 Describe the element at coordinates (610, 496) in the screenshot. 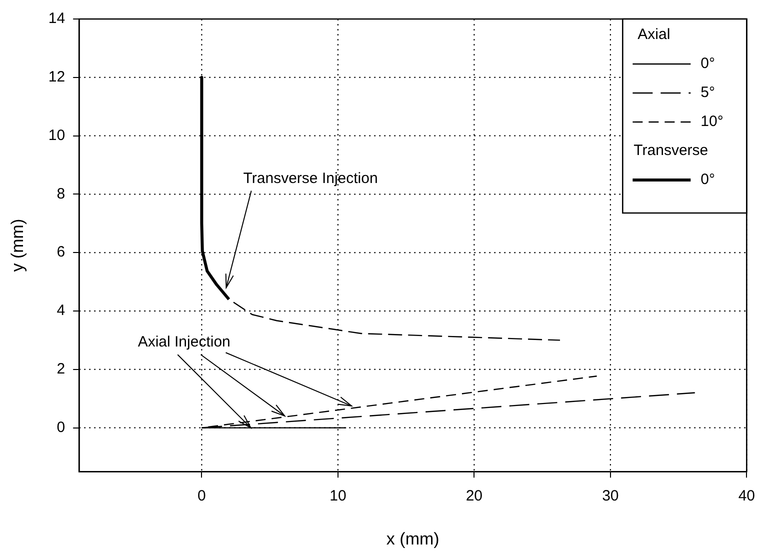

I see `x-tick-label: 30` at that location.